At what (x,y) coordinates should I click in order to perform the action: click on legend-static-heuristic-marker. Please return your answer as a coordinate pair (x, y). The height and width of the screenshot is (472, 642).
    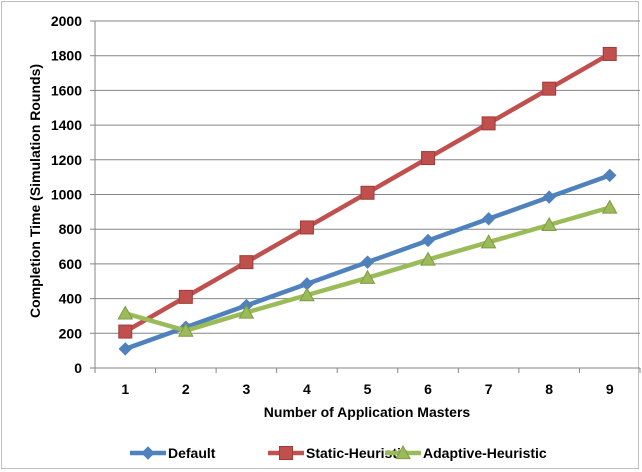
    Looking at the image, I should click on (286, 453).